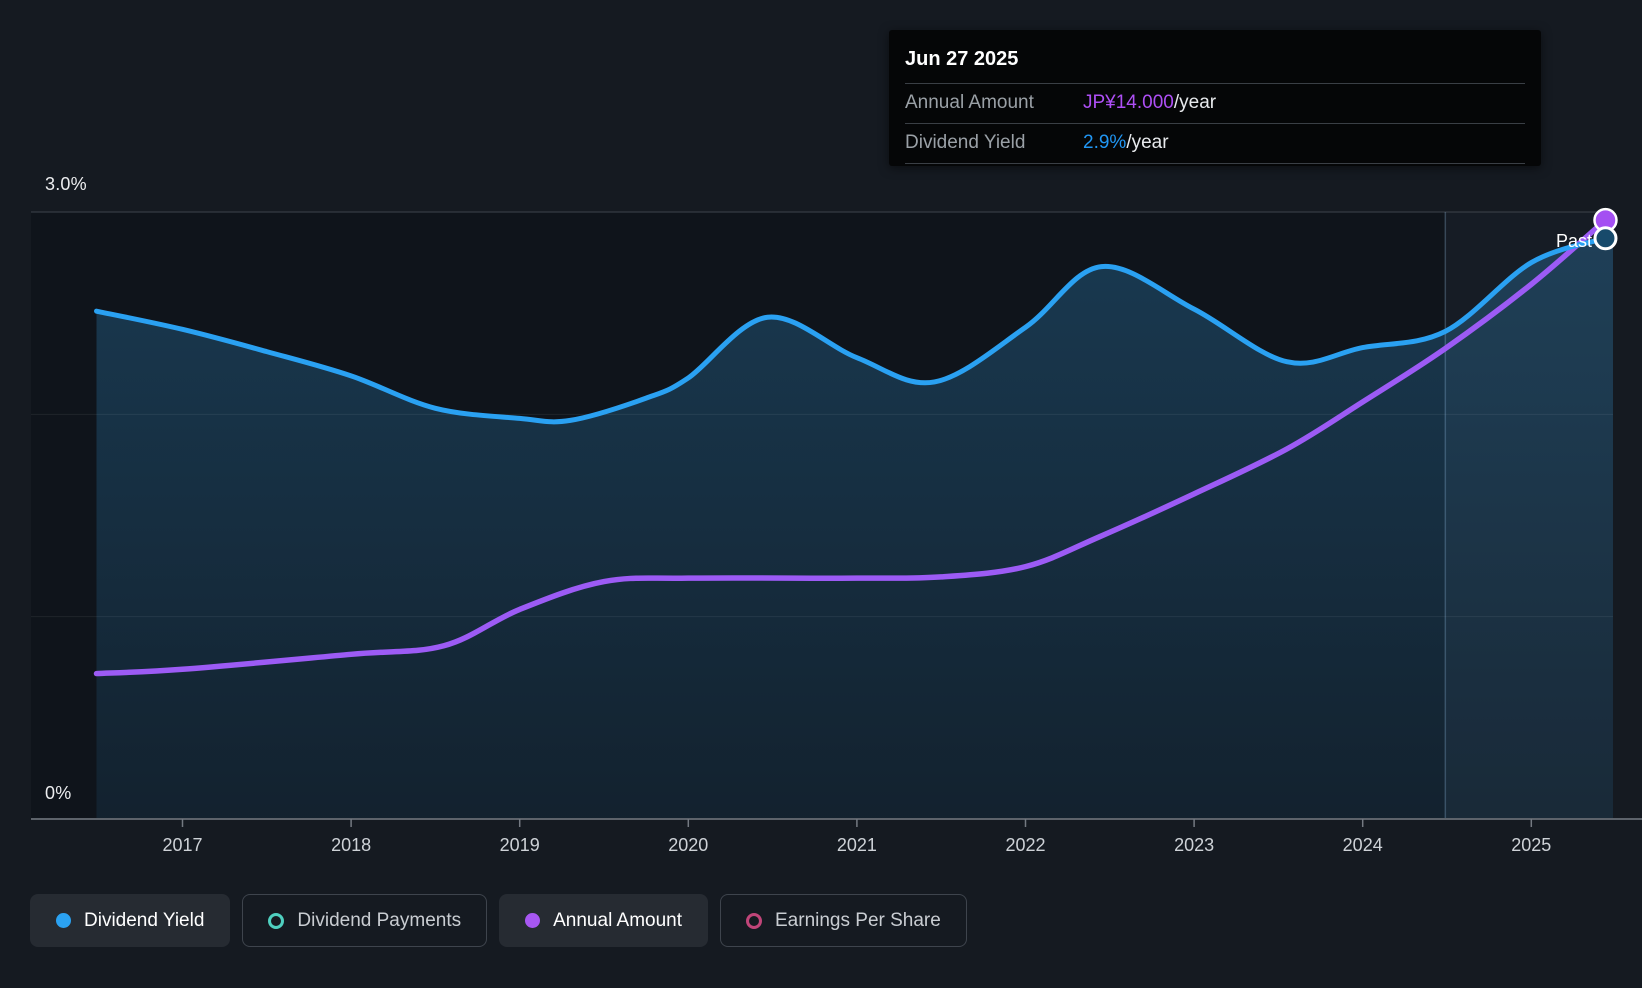  What do you see at coordinates (1194, 845) in the screenshot?
I see `x-tick-label: 2023` at bounding box center [1194, 845].